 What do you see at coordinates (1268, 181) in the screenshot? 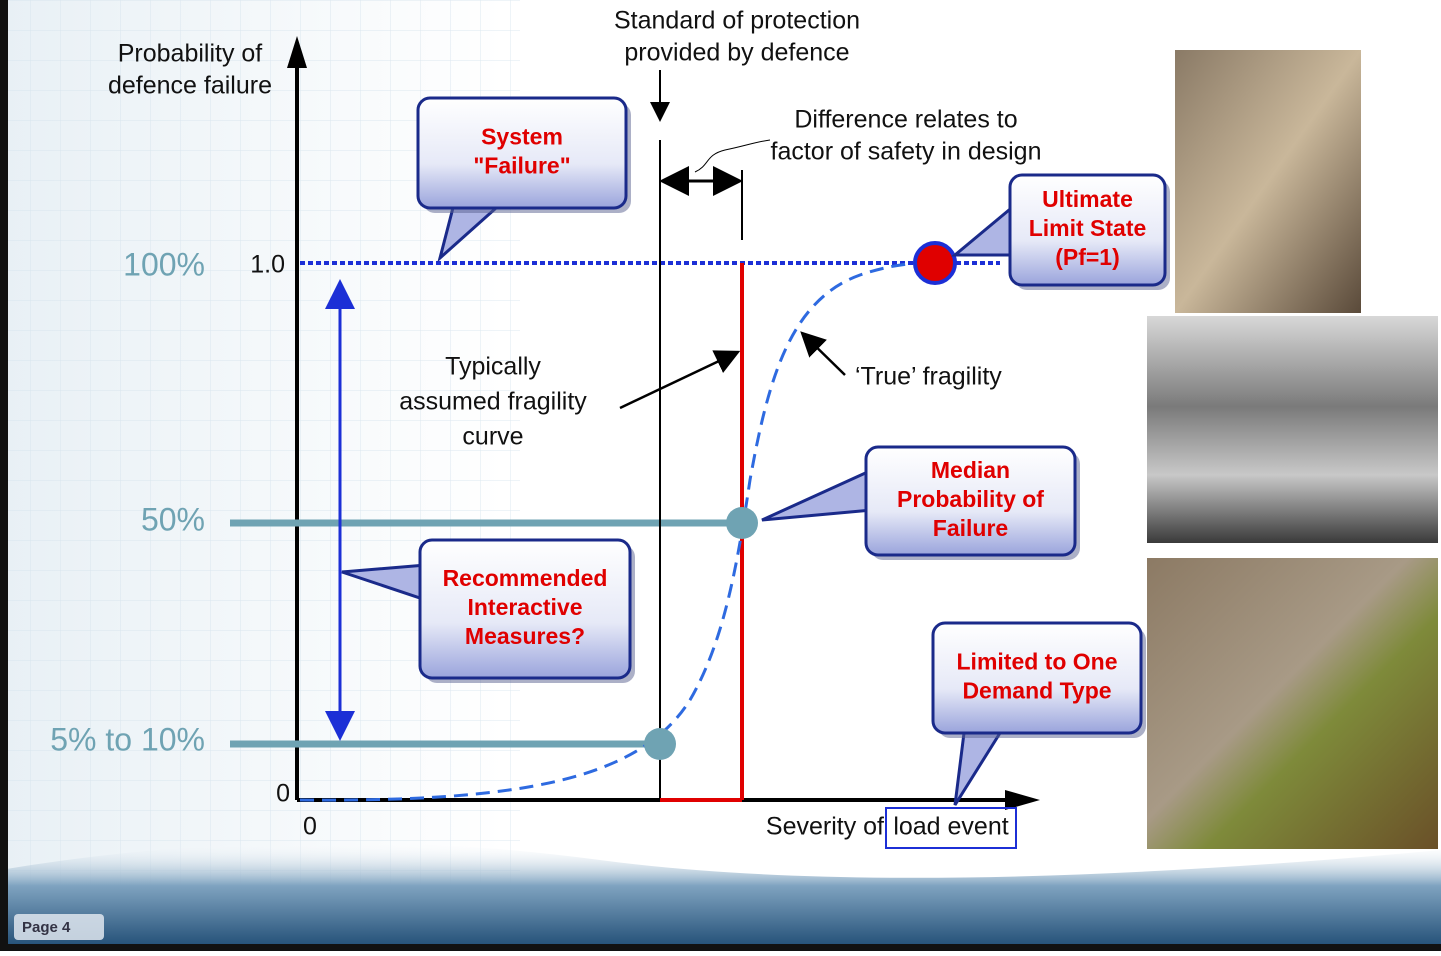
I see `photo-cliff` at bounding box center [1268, 181].